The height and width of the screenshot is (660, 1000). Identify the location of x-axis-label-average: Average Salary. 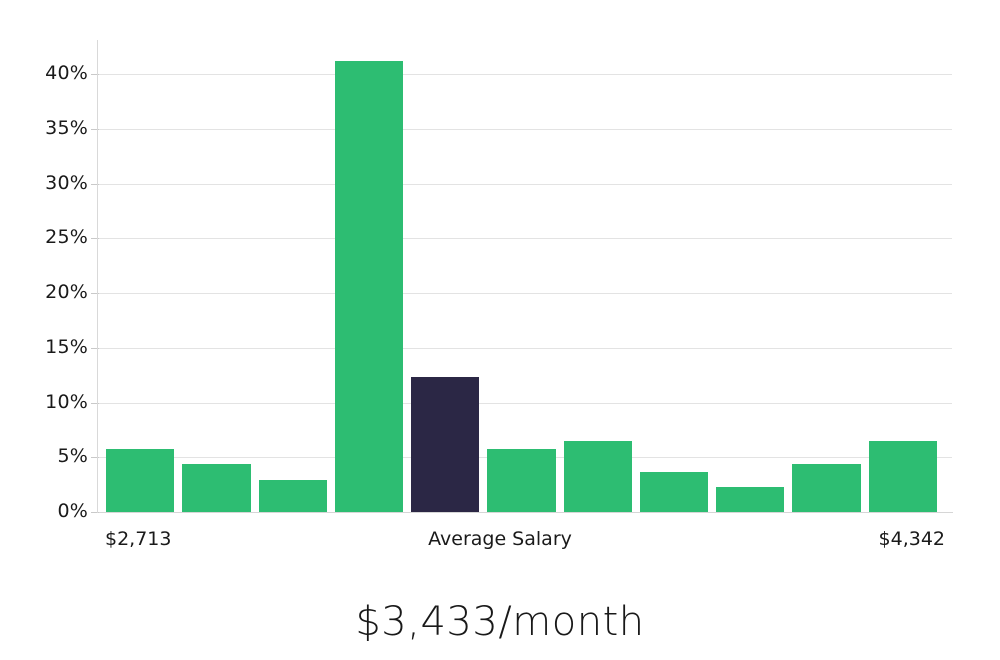
(500, 539).